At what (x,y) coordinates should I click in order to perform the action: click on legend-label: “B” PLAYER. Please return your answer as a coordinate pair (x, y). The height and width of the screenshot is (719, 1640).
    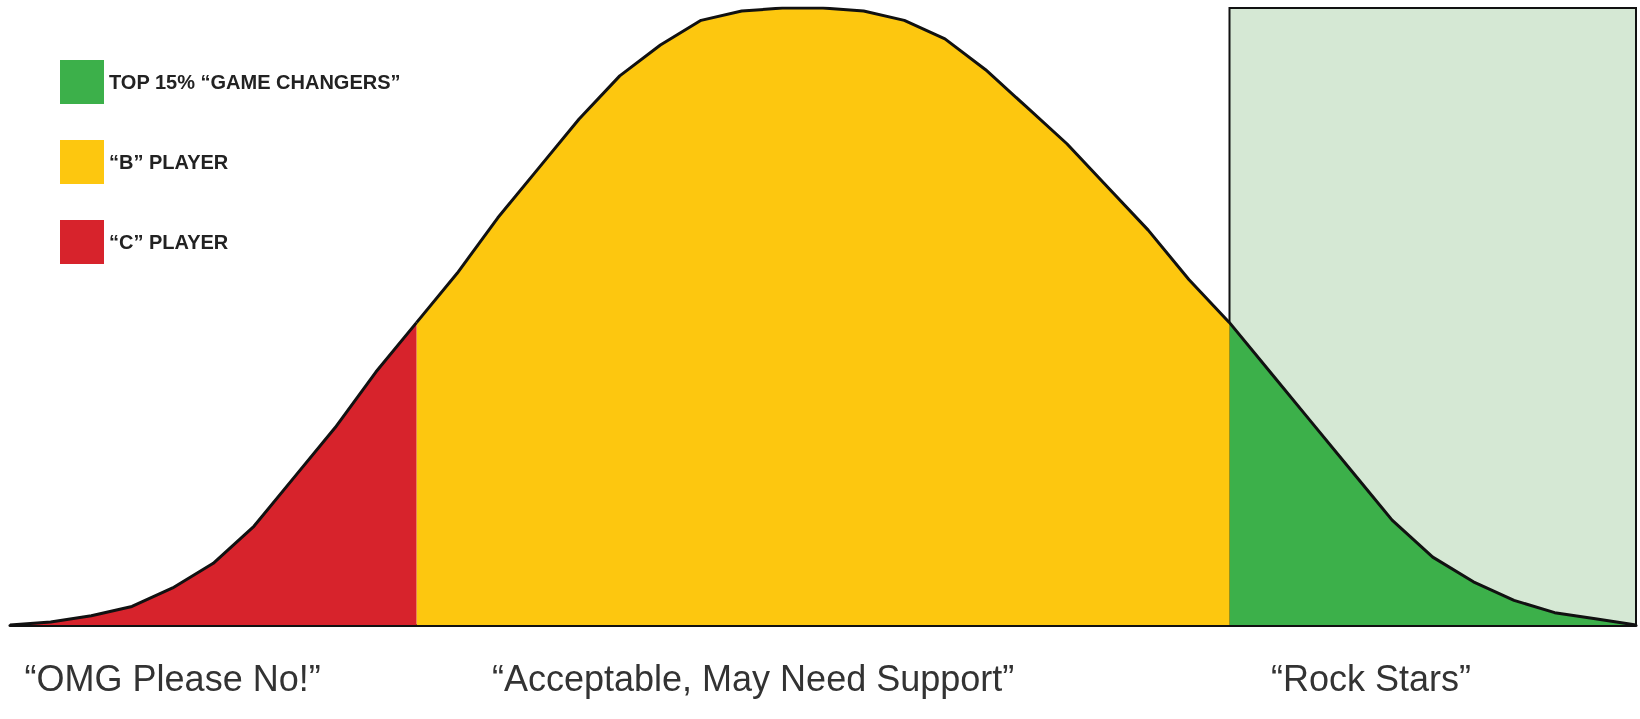
    Looking at the image, I should click on (169, 162).